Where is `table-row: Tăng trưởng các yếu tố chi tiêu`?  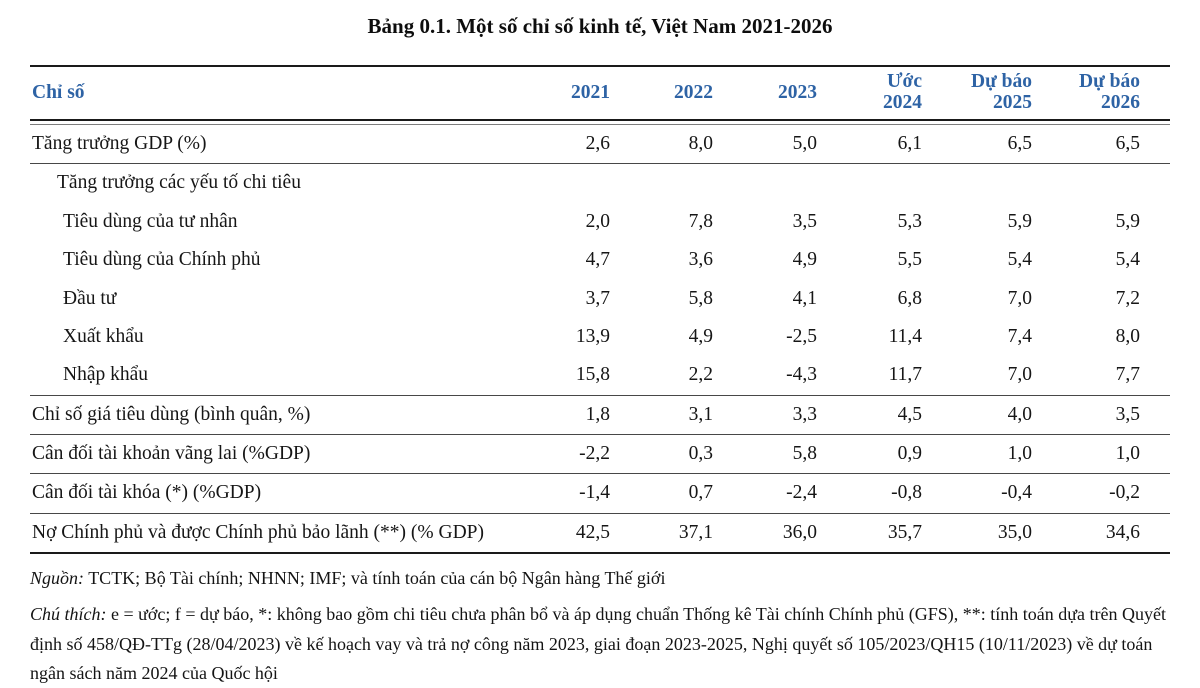
table-row: Tăng trưởng các yếu tố chi tiêu is located at coordinates (600, 183).